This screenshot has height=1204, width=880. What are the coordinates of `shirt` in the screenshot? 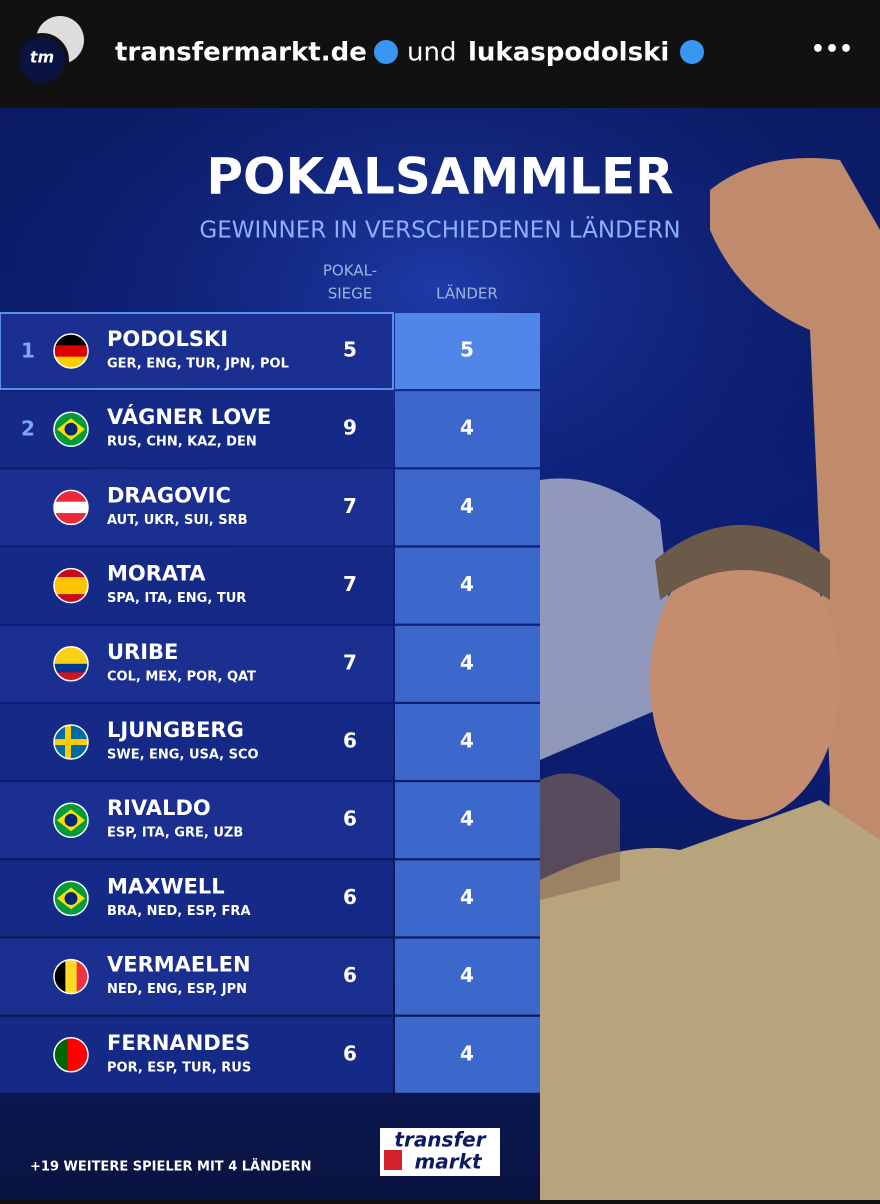 It's located at (710, 1000).